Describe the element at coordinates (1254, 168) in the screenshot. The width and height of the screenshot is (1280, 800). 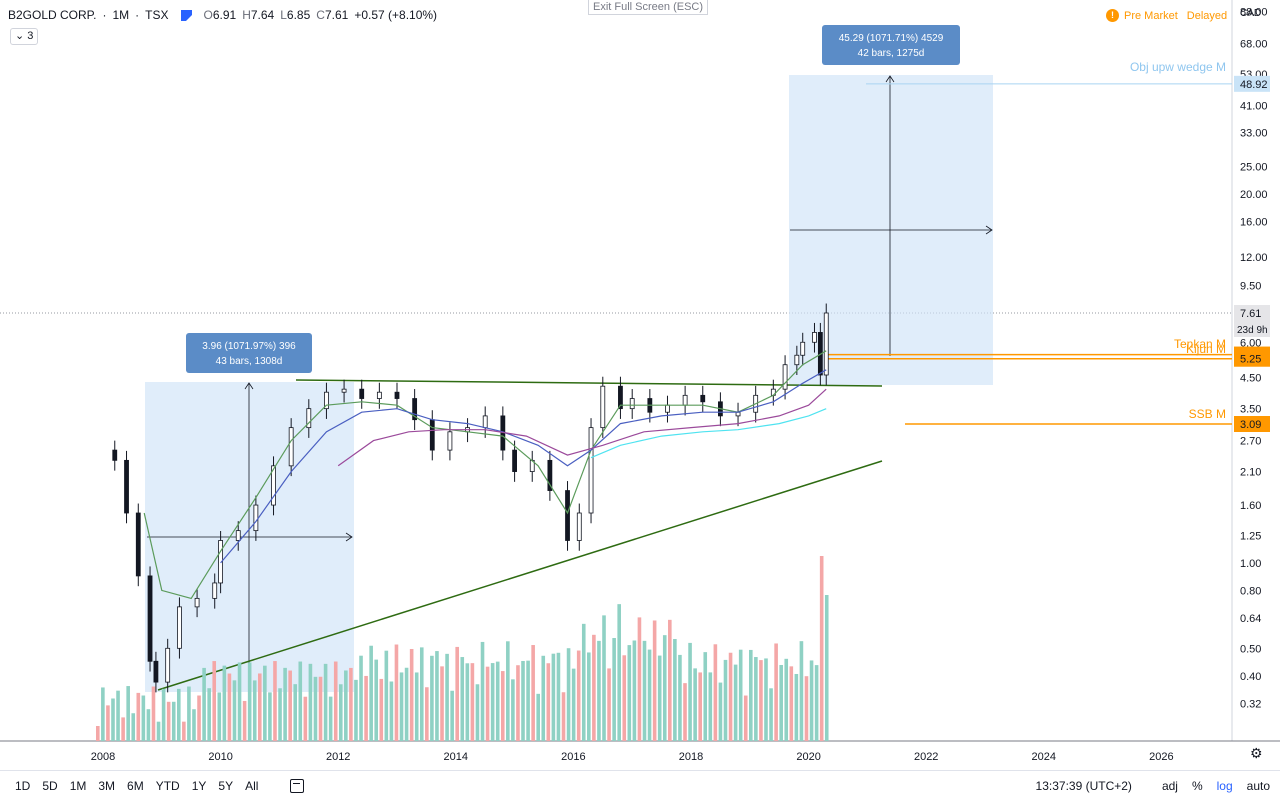
I see `price-tick-label: 25.00` at that location.